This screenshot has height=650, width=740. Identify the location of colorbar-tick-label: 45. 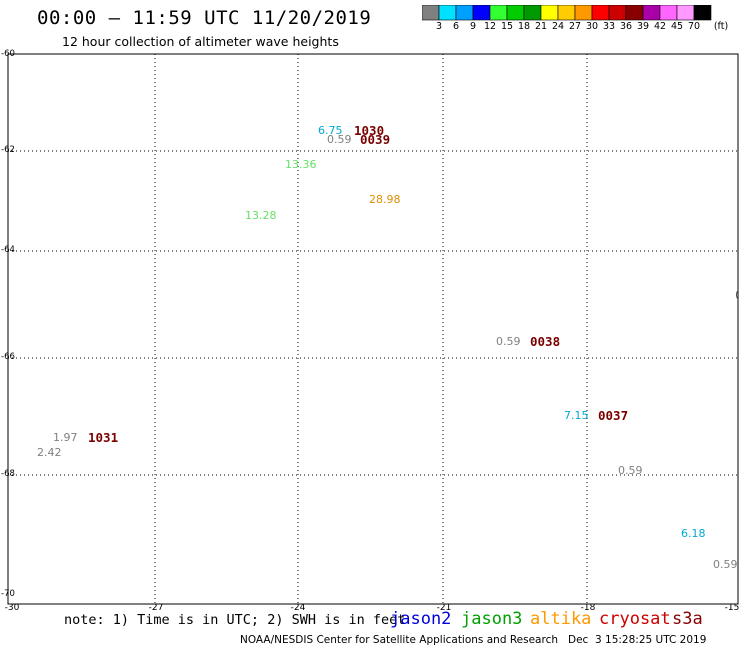
(677, 26).